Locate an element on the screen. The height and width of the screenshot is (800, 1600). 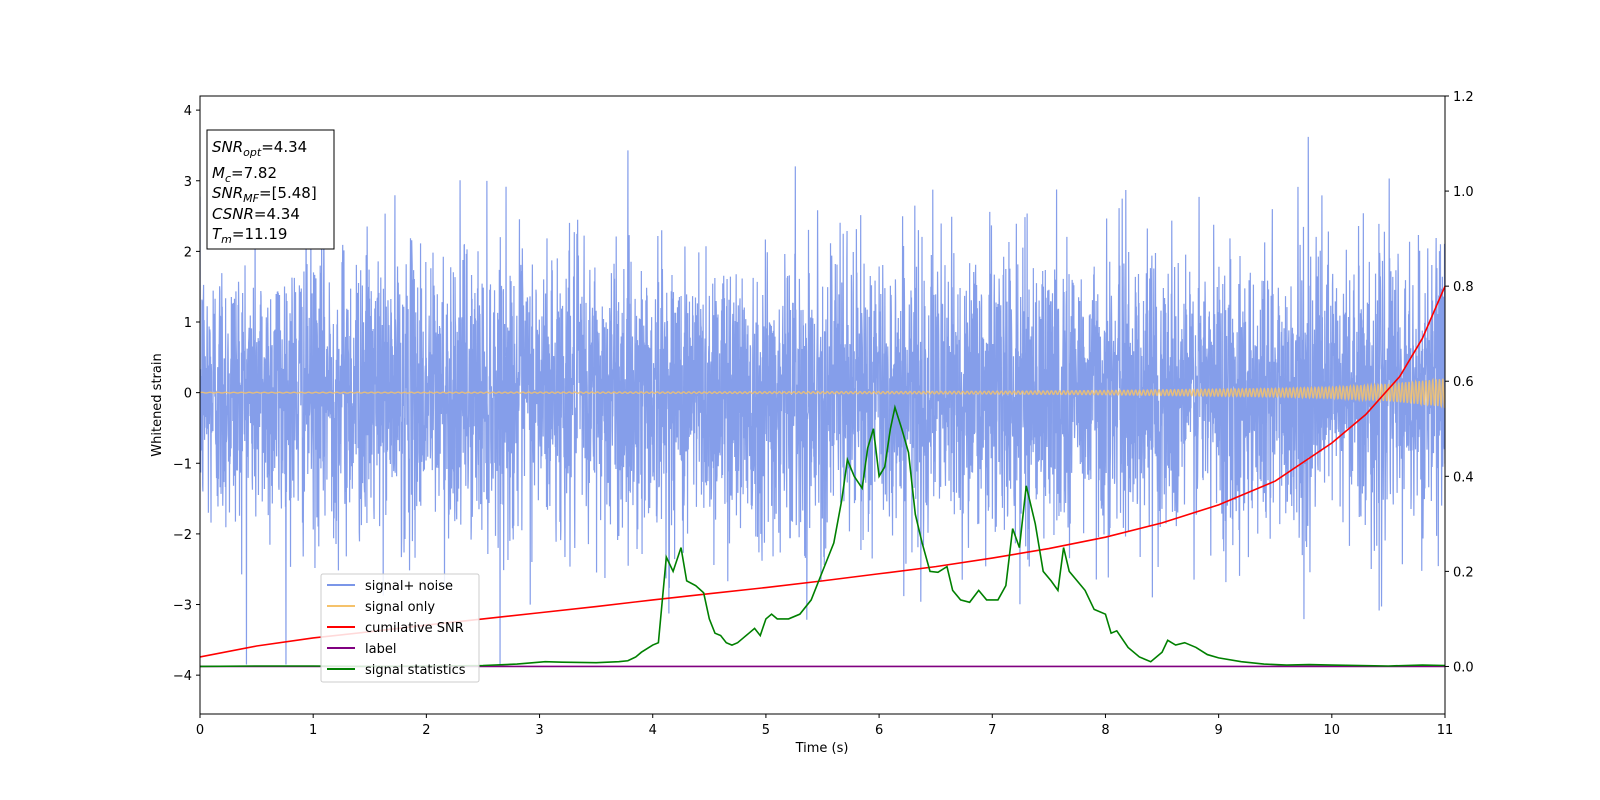
y-tick-label: 1 is located at coordinates (188, 323).